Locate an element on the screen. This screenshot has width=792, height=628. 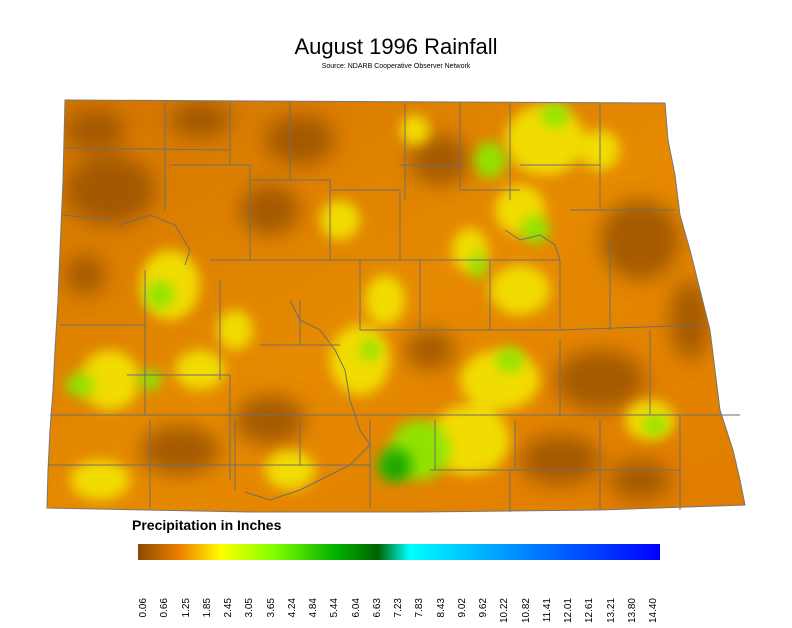
legend-tick-label: 9.02 is located at coordinates (462, 608).